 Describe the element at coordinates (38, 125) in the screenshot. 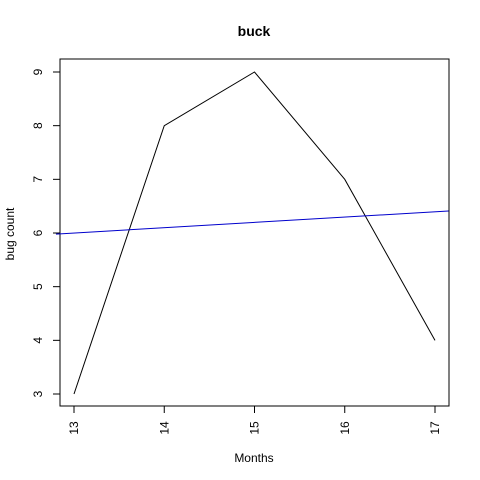

I see `y-tick-label: 8` at that location.